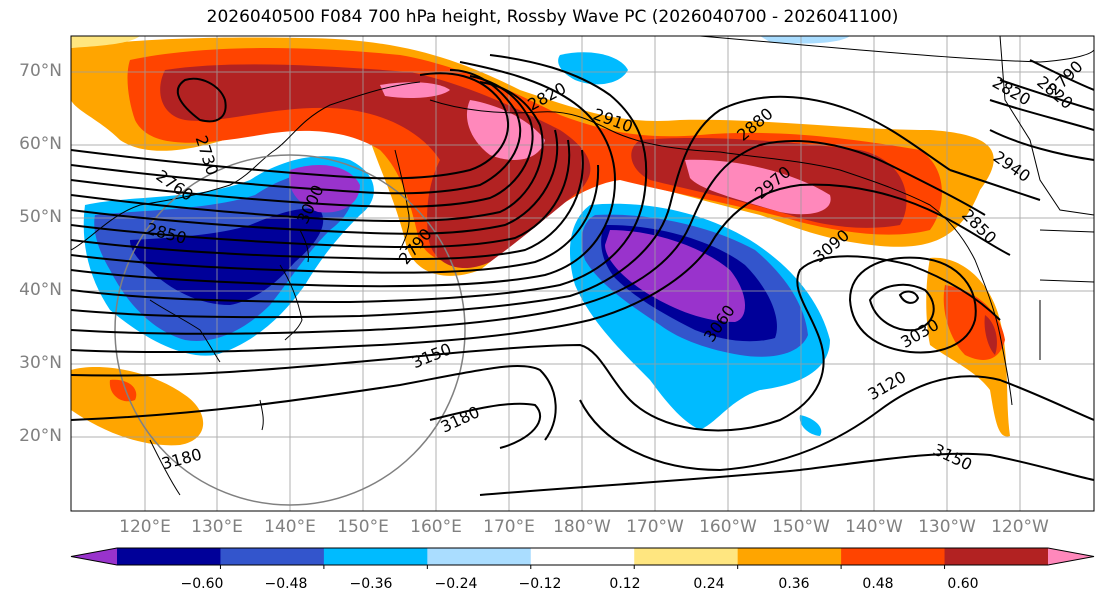 The width and height of the screenshot is (1105, 604). I want to click on lat-label: 60°N, so click(40, 144).